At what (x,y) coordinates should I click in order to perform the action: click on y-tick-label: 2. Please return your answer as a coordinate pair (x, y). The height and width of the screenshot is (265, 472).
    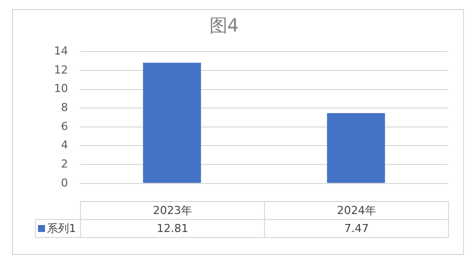
    Looking at the image, I should click on (64, 163).